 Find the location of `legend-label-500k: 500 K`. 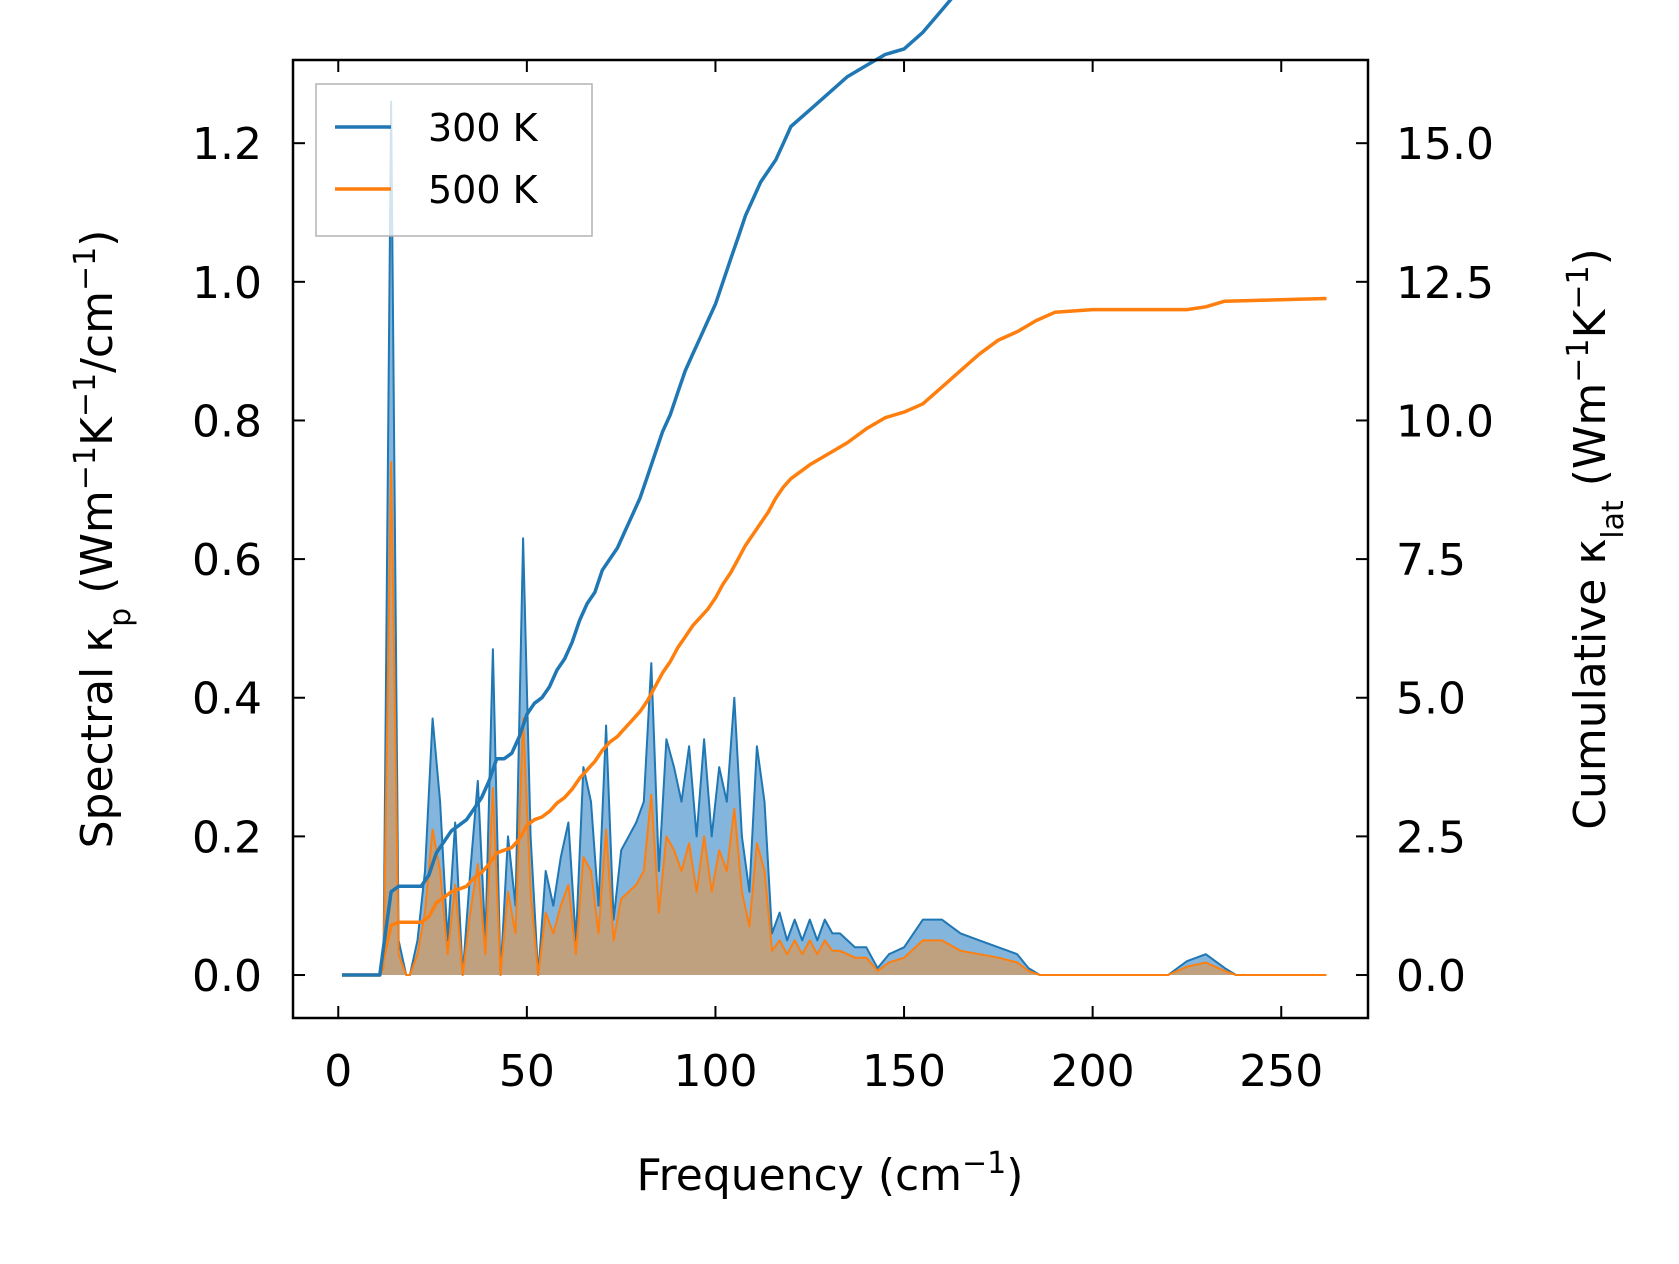

legend-label-500k: 500 K is located at coordinates (483, 190).